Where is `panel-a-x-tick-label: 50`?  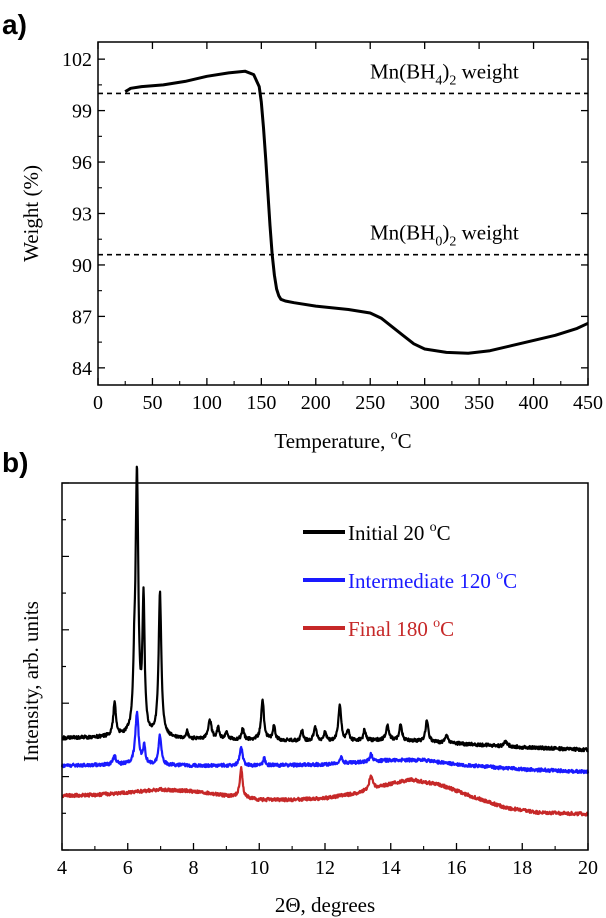 panel-a-x-tick-label: 50 is located at coordinates (152, 403).